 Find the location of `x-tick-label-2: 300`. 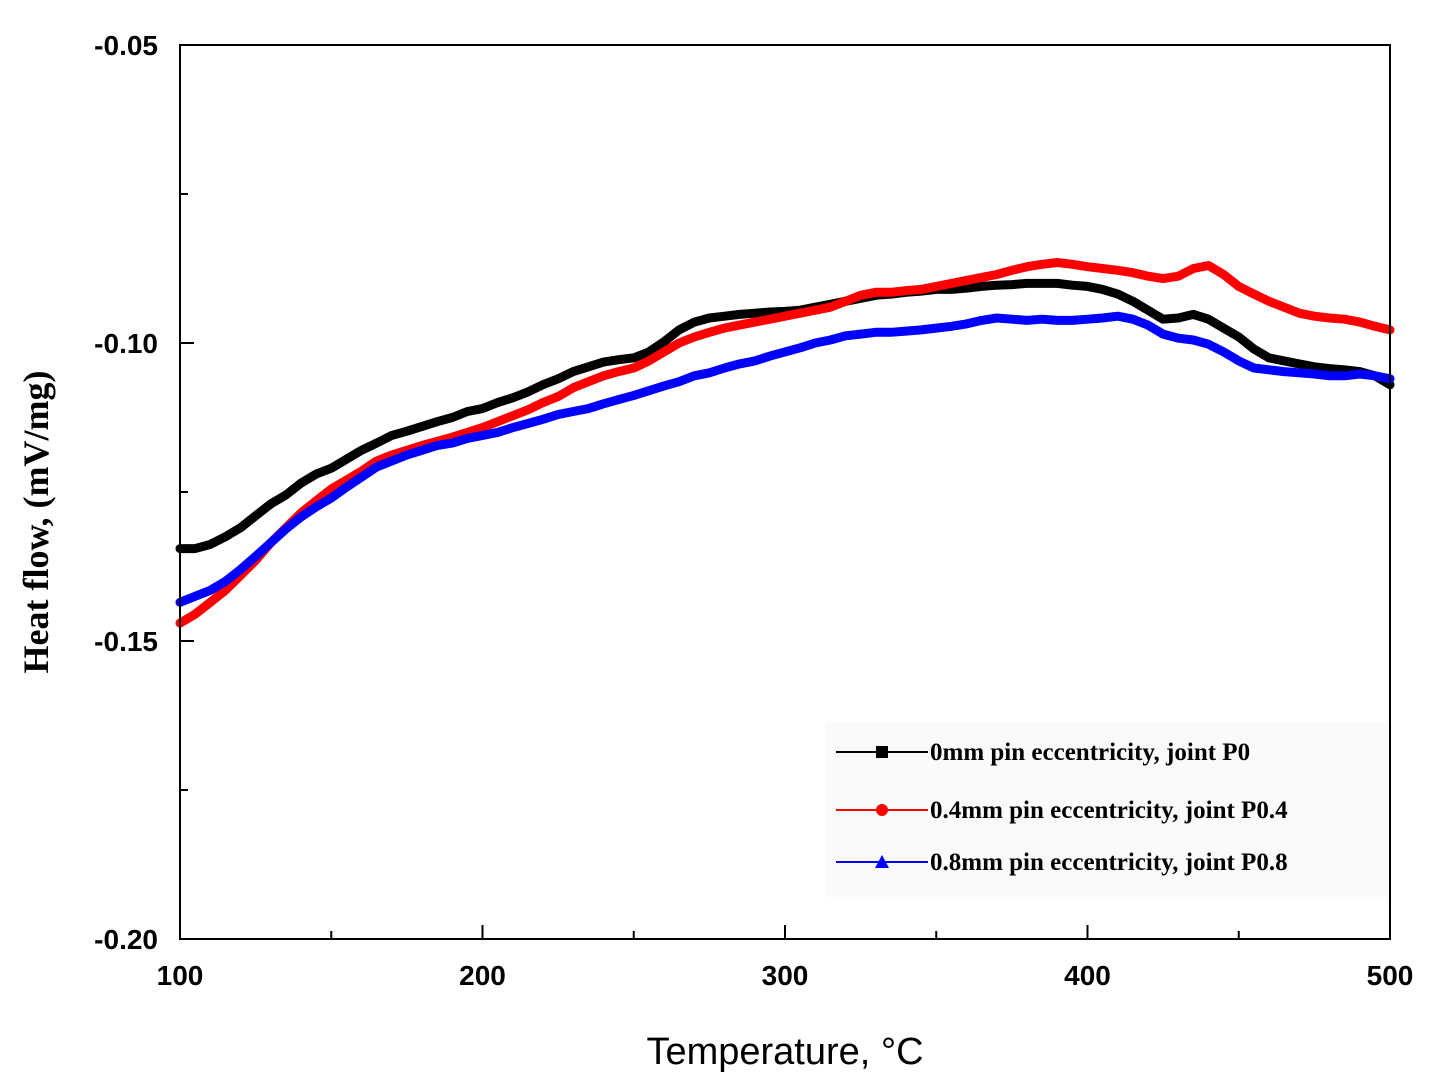

x-tick-label-2: 300 is located at coordinates (785, 975).